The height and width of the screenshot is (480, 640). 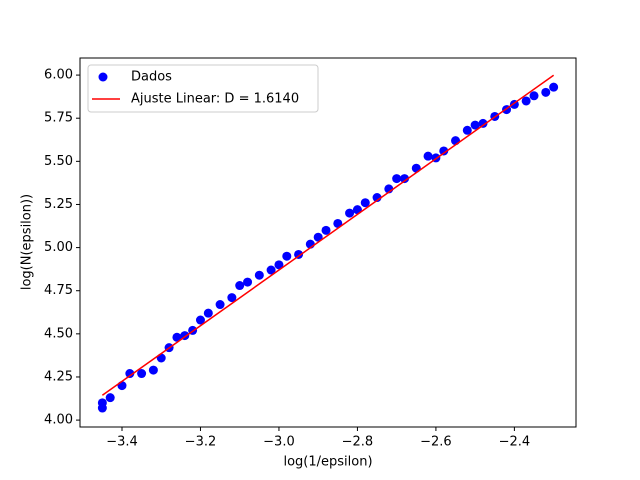 What do you see at coordinates (58, 420) in the screenshot?
I see `y-tick-label: 4.00` at bounding box center [58, 420].